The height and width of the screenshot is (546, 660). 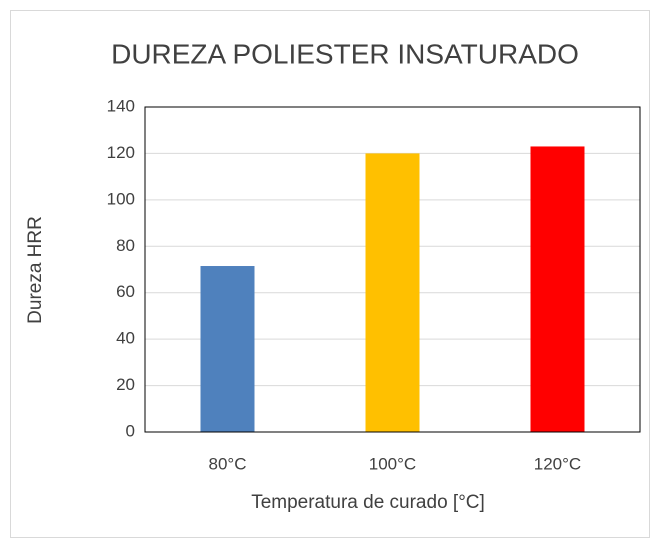 I want to click on y-axis-label: Dureza HRR, so click(x=35, y=270).